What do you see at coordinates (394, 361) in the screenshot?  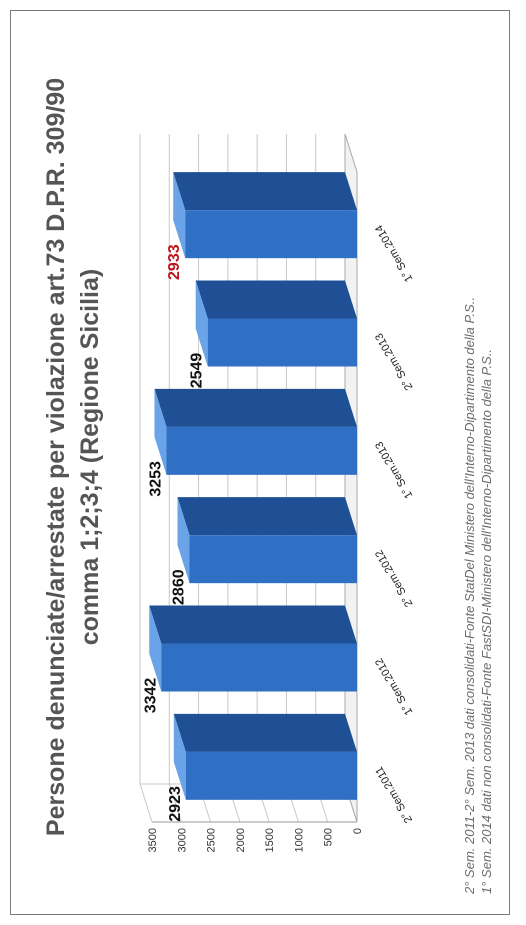 I see `x-tick-label: 2° Sem.2013` at bounding box center [394, 361].